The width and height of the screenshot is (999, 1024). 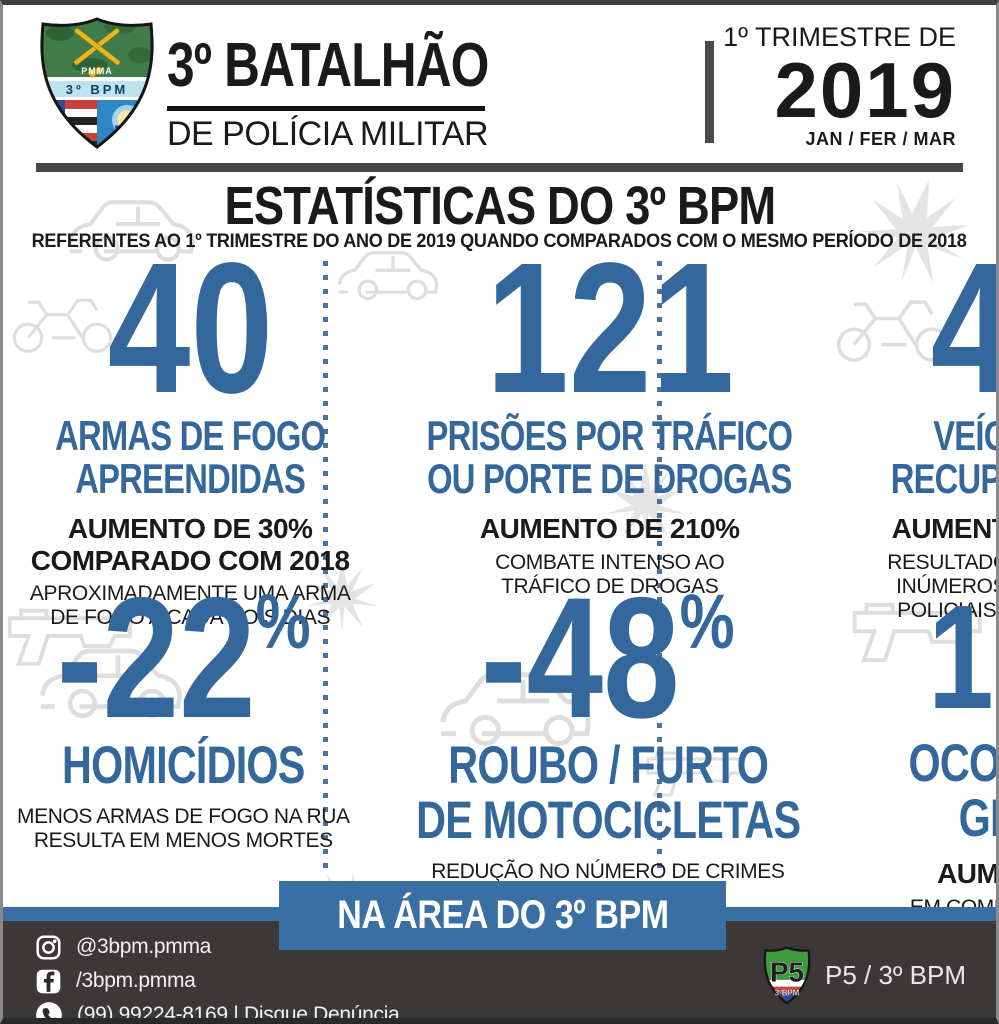 I want to click on period-months: JAN / FER / MAR, so click(x=880, y=138).